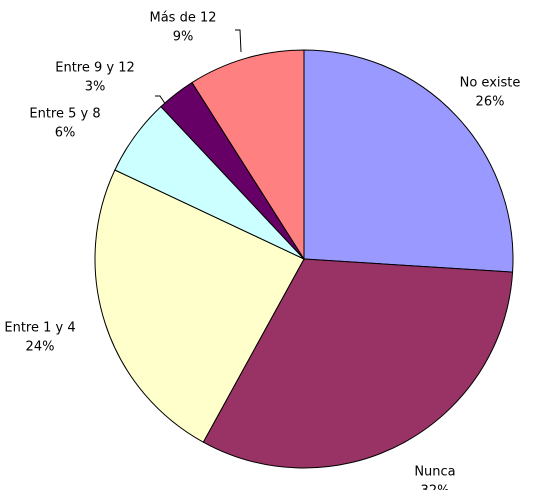 Image resolution: width=537 pixels, height=490 pixels. I want to click on slice-label: No existe, so click(490, 83).